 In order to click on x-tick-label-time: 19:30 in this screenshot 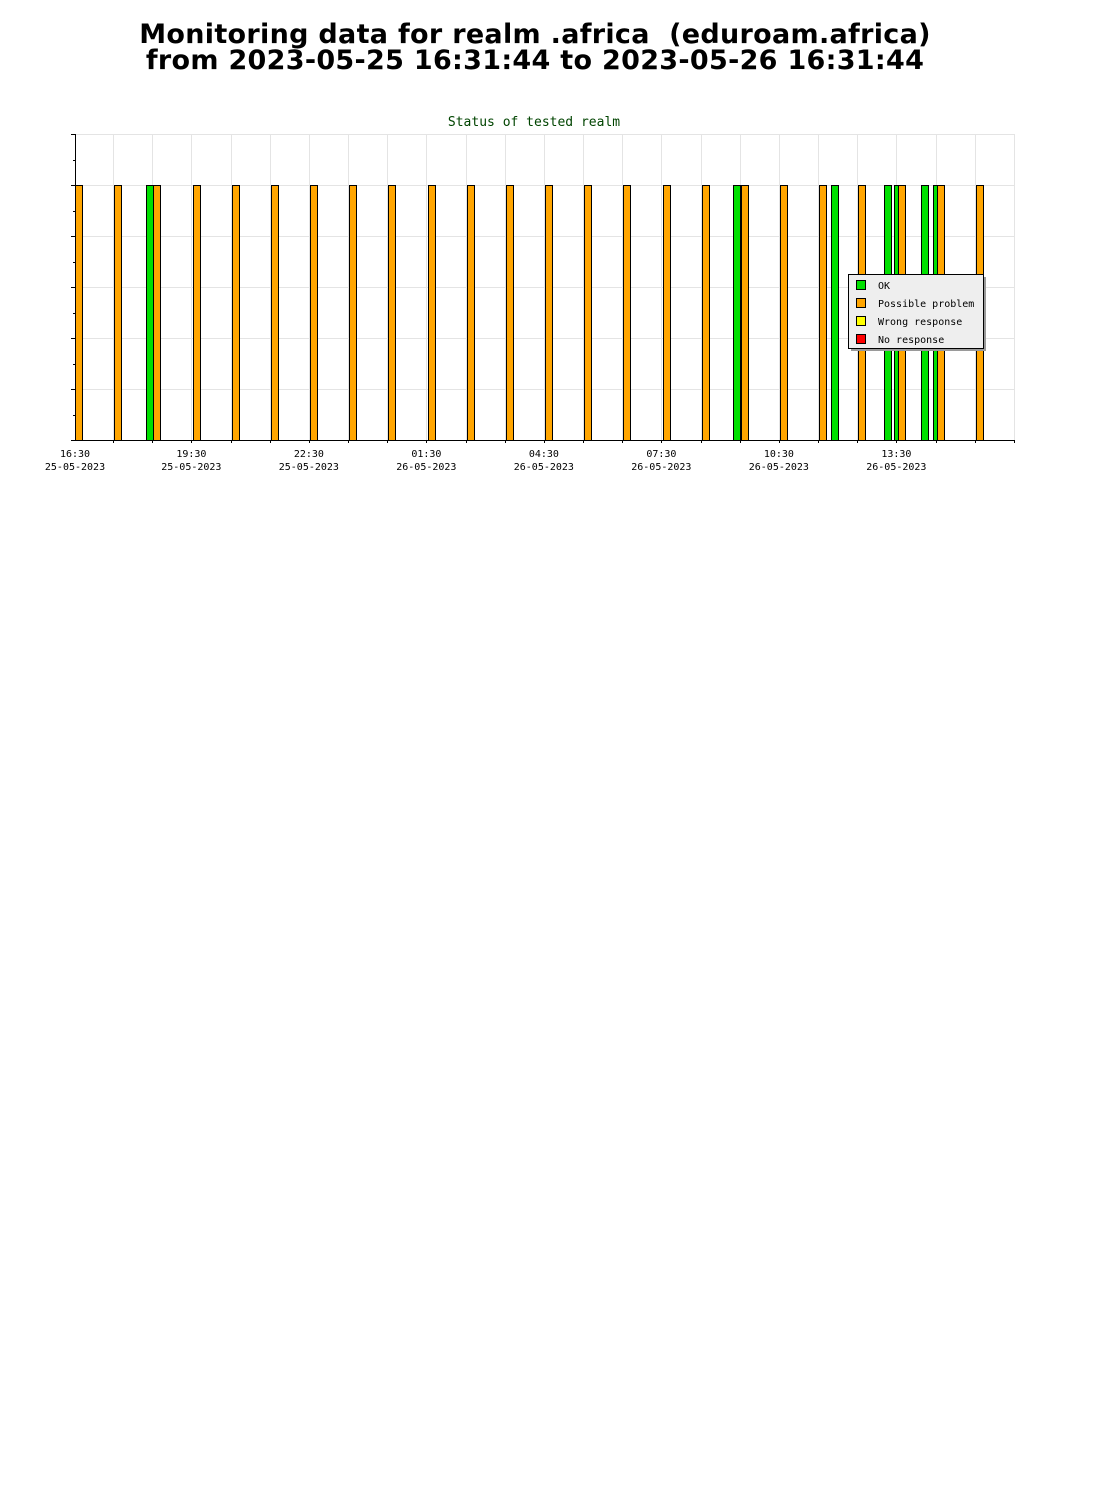, I will do `click(191, 454)`.